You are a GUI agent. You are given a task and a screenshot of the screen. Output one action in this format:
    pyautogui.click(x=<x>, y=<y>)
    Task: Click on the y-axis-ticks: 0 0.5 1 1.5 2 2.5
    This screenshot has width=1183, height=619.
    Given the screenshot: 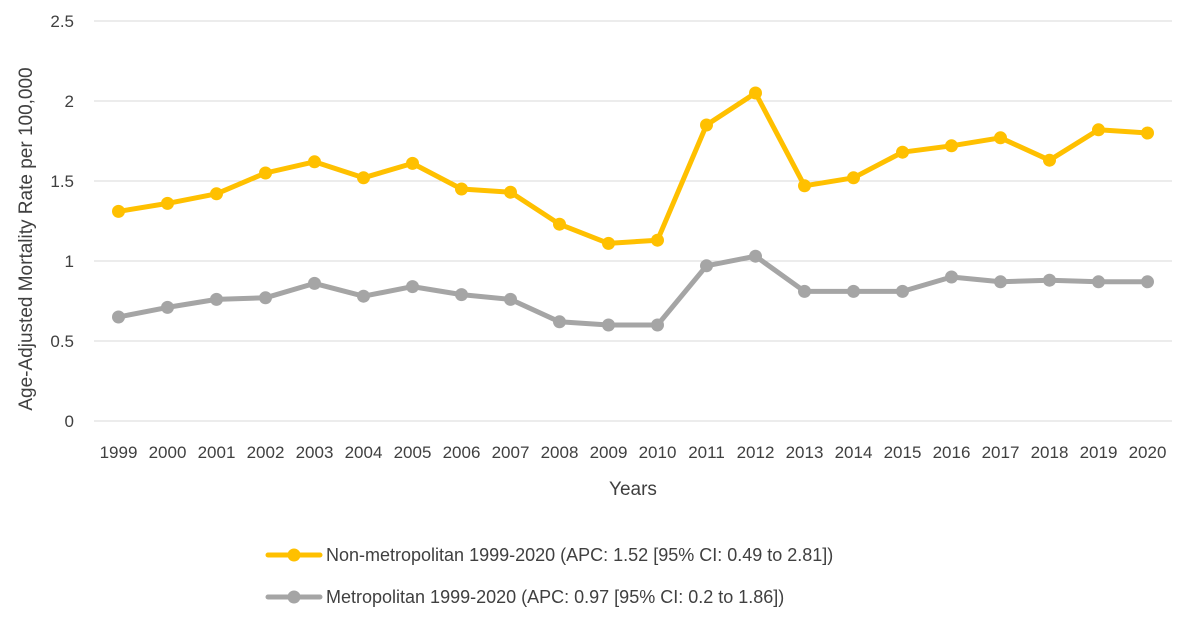 What is the action you would take?
    pyautogui.click(x=62, y=221)
    